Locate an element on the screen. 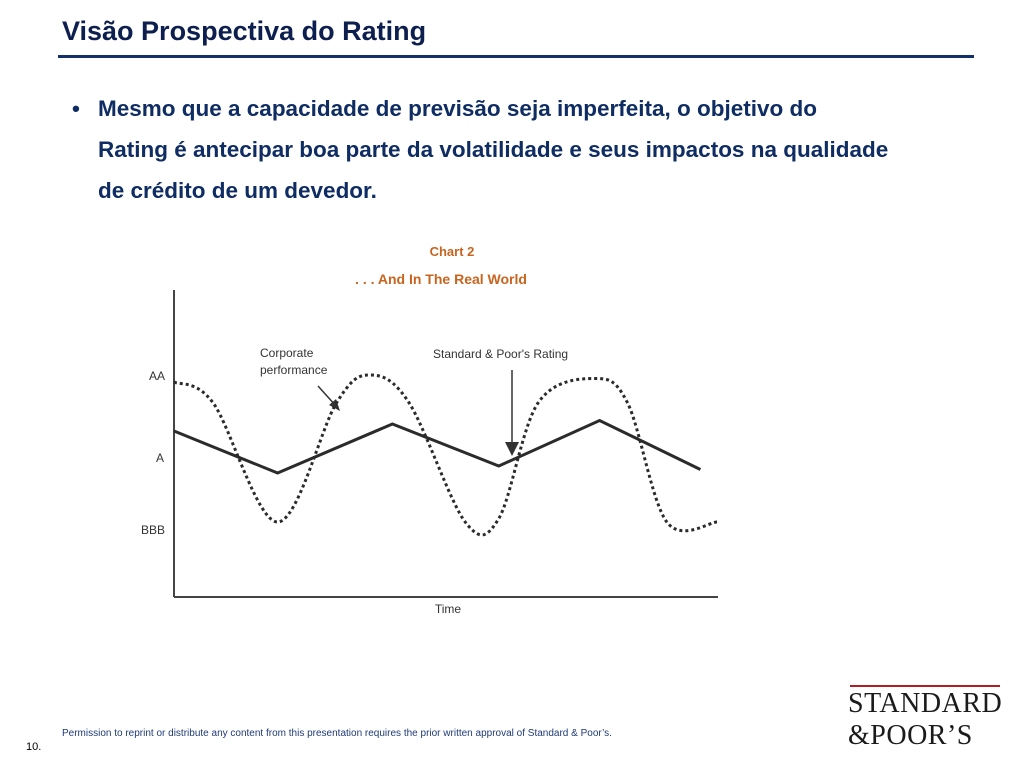  series-corporate-performance is located at coordinates (445, 455).